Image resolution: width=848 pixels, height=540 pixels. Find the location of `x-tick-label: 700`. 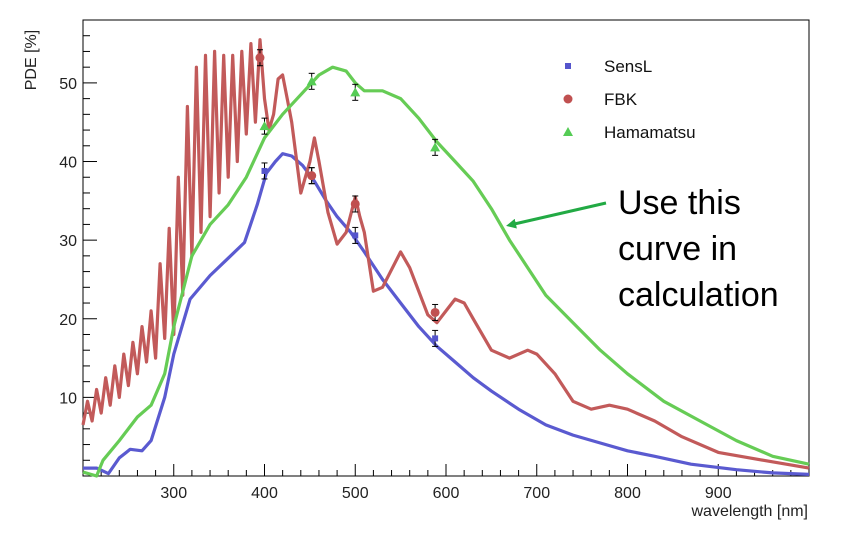

x-tick-label: 700 is located at coordinates (536, 493).